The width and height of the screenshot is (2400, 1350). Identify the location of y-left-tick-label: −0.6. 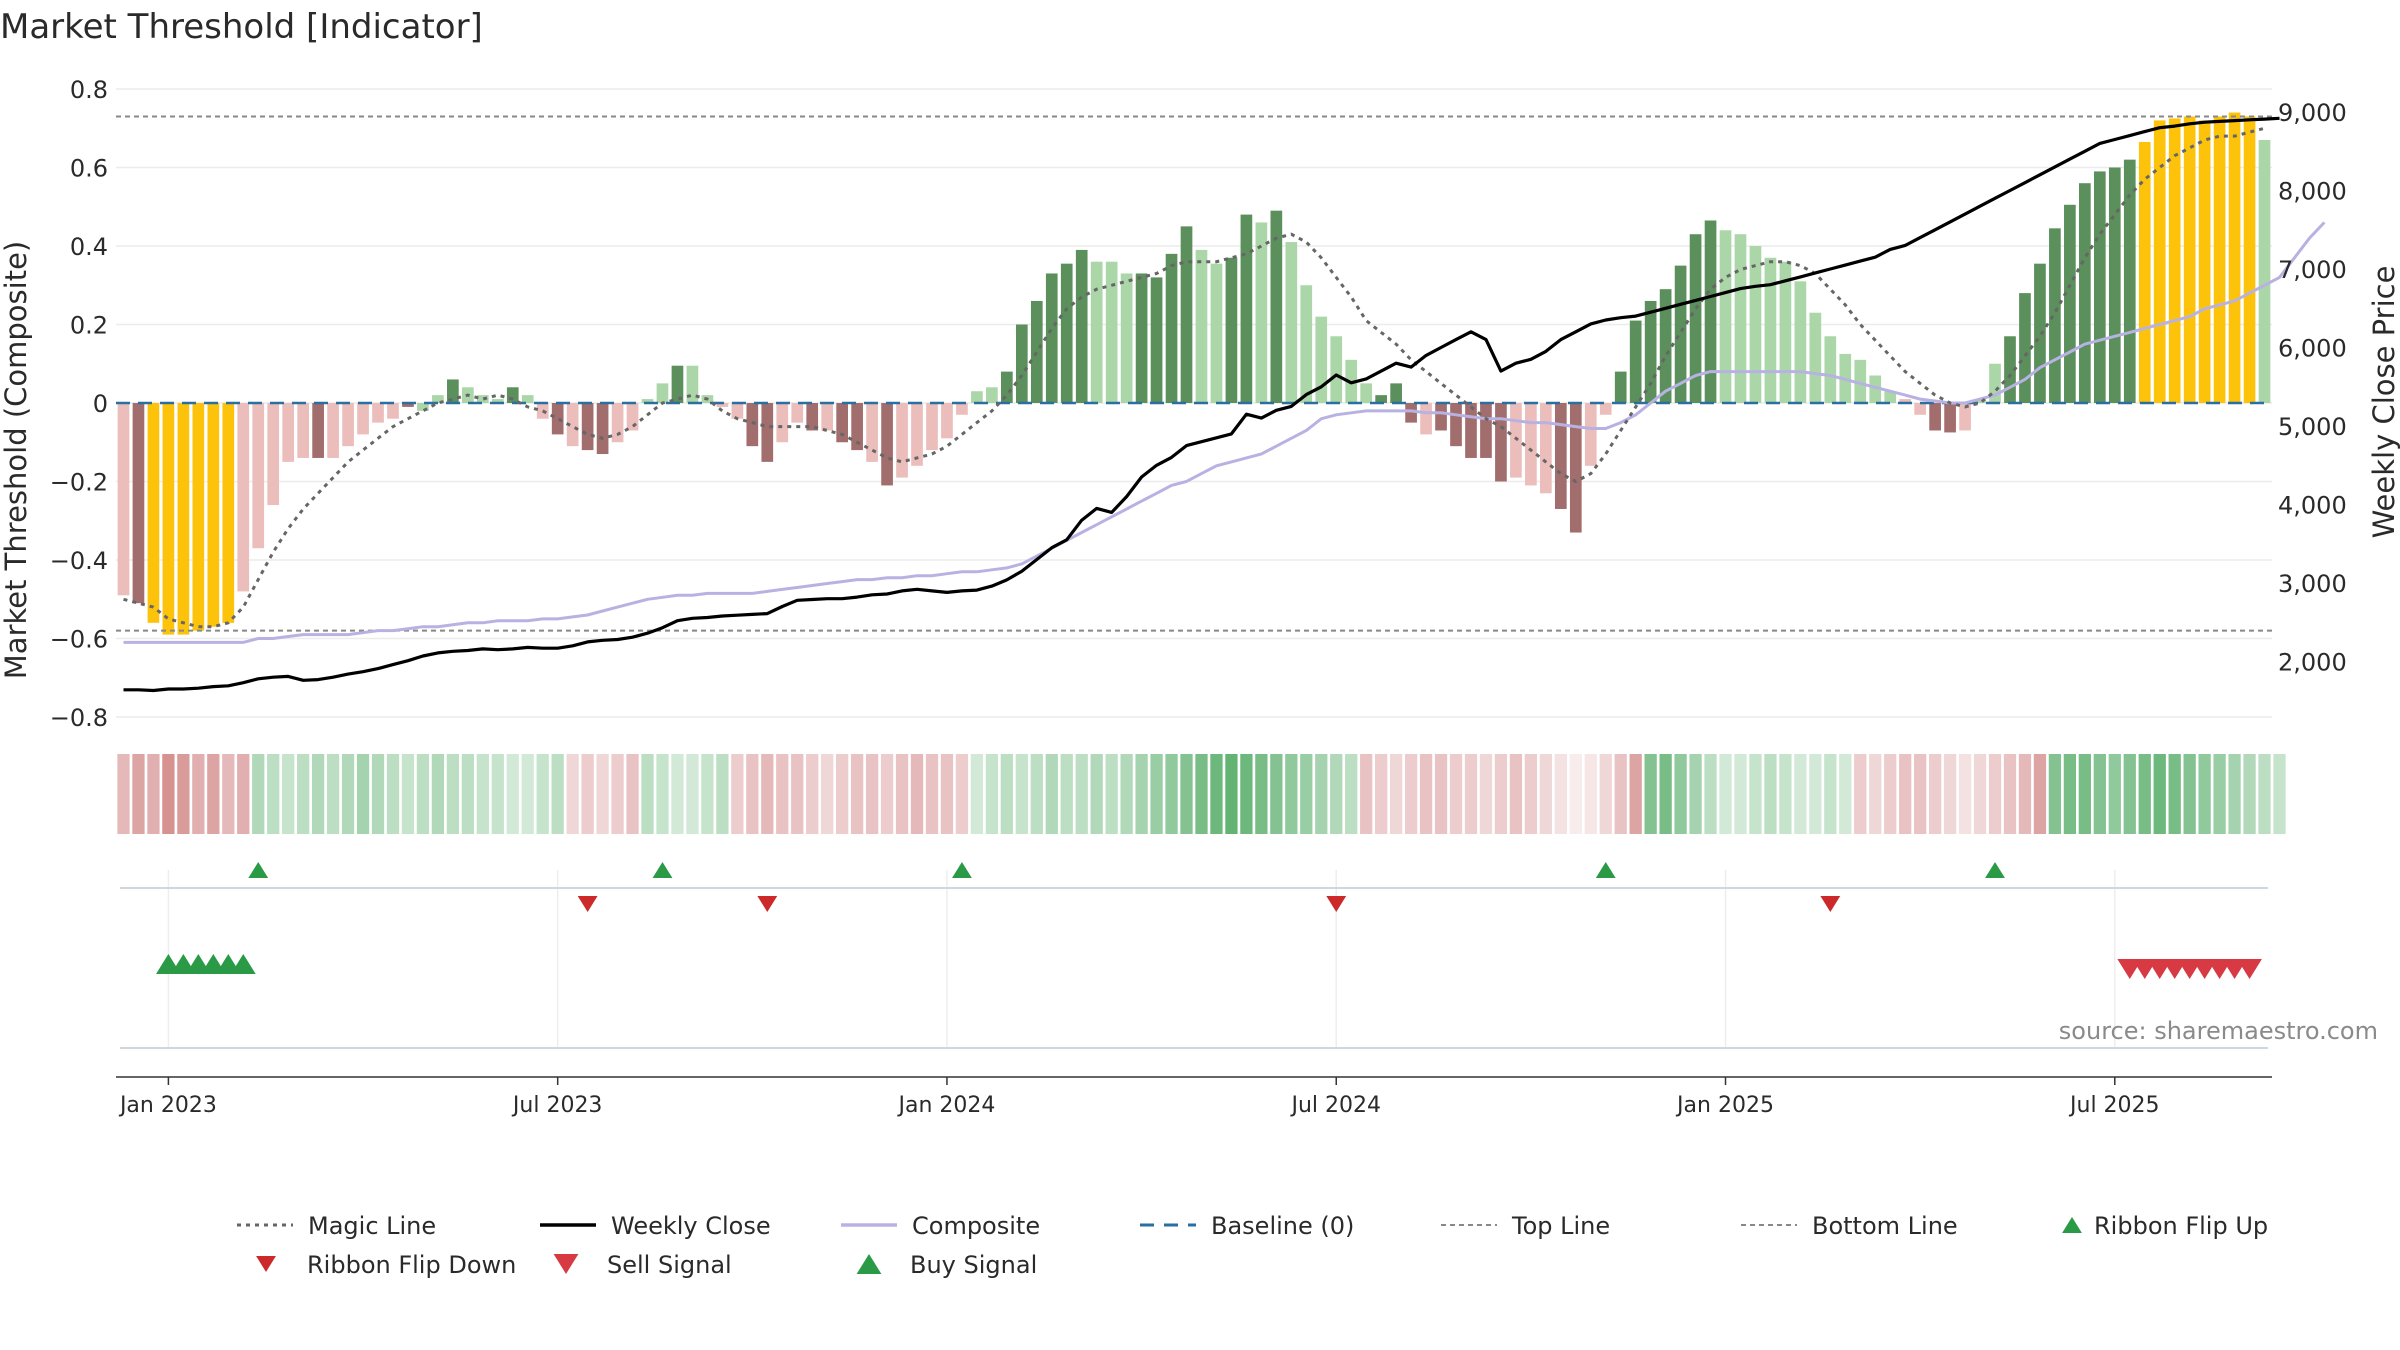
(79, 640).